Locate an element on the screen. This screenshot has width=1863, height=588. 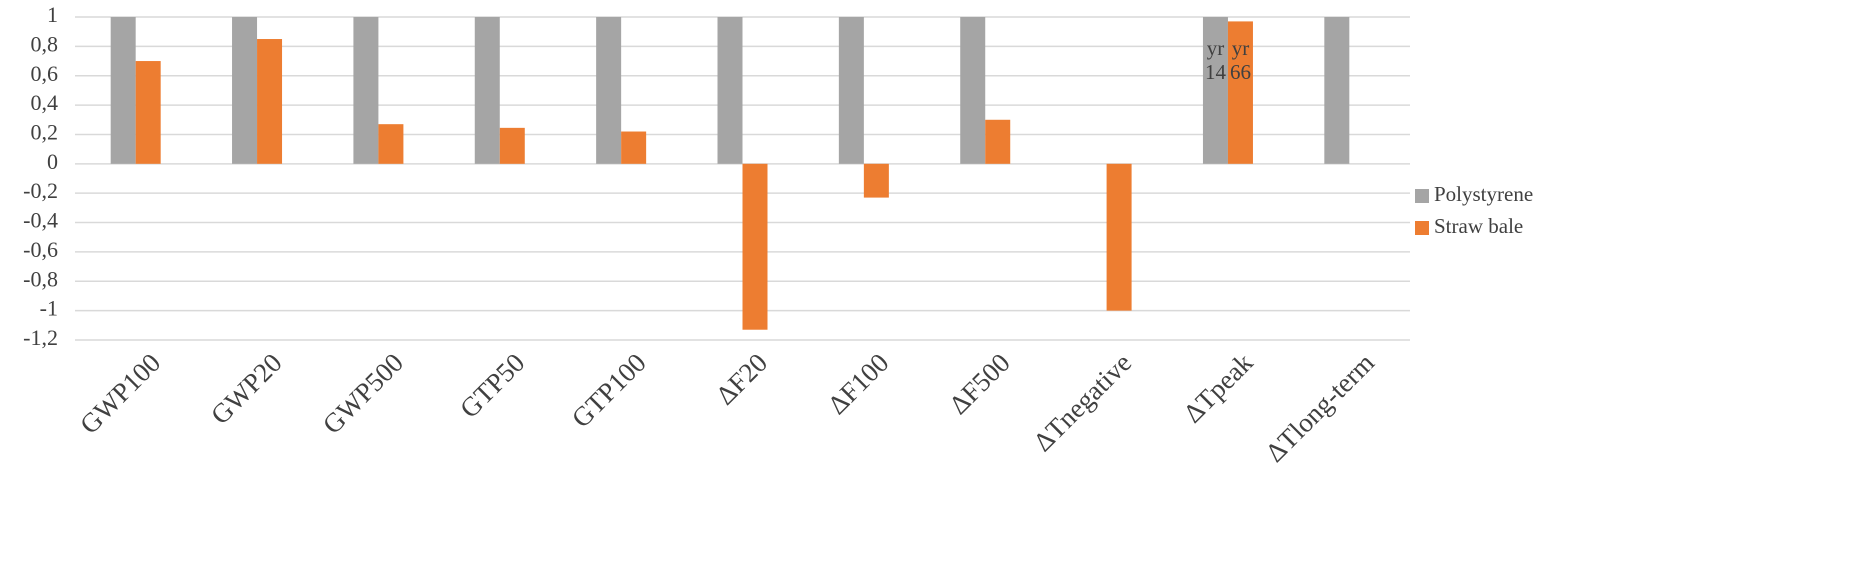
x-tick-label: ΔTpeak is located at coordinates (1218, 388).